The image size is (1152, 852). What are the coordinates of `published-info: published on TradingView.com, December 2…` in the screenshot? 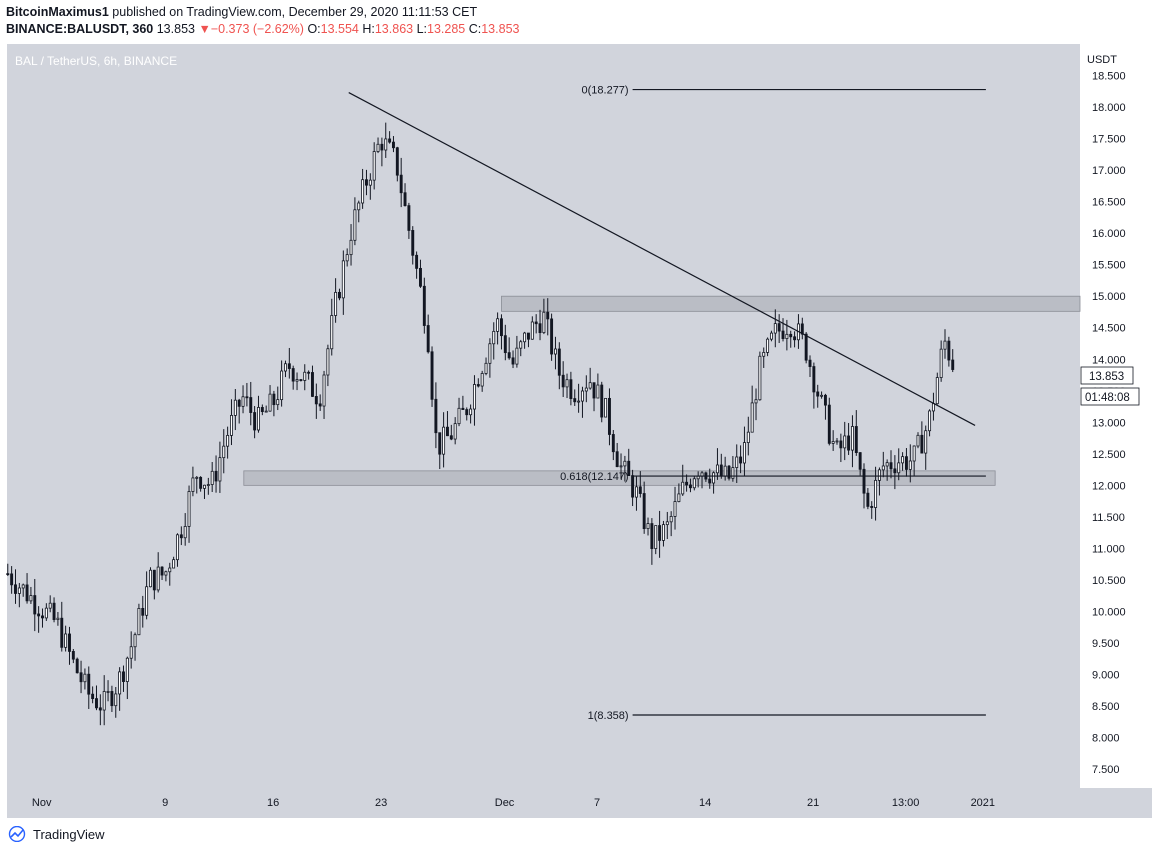 It's located at (295, 12).